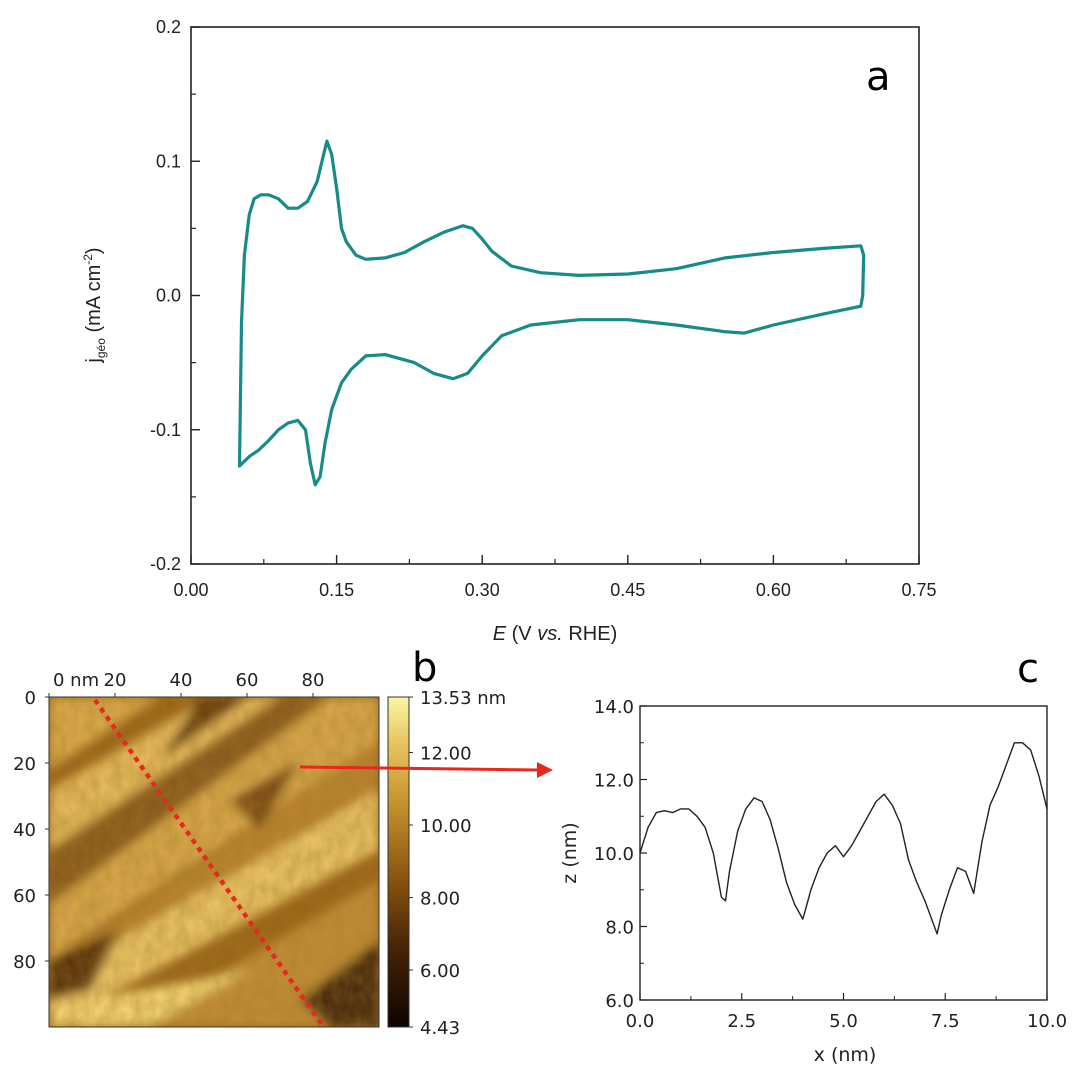  I want to click on b-y-tick-label: 20, so click(24, 764).